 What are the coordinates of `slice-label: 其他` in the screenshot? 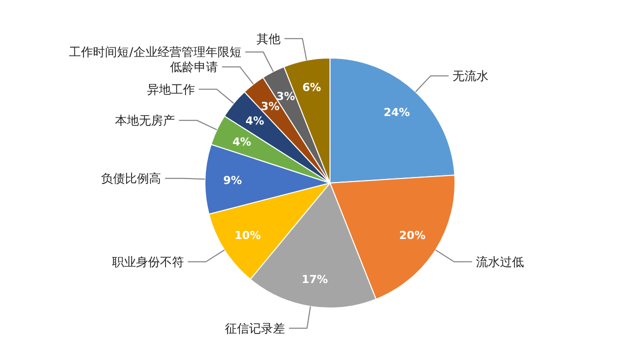 It's located at (268, 39).